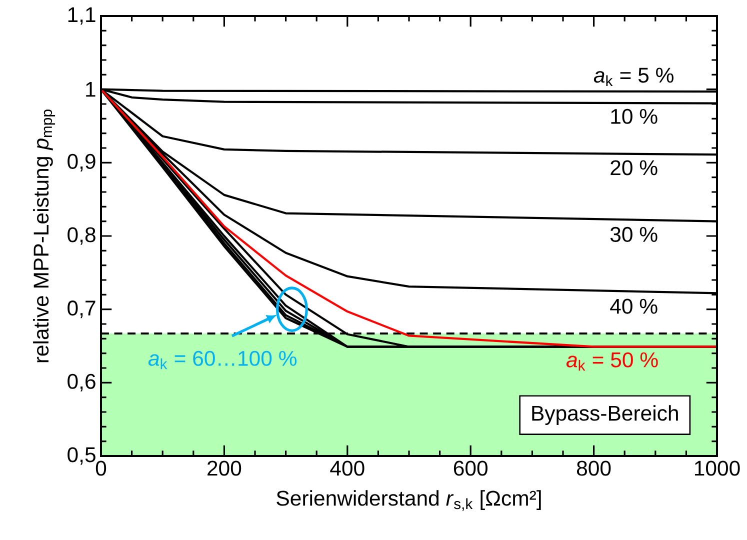 The width and height of the screenshot is (747, 540). What do you see at coordinates (225, 468) in the screenshot?
I see `x-tick-label: 200` at bounding box center [225, 468].